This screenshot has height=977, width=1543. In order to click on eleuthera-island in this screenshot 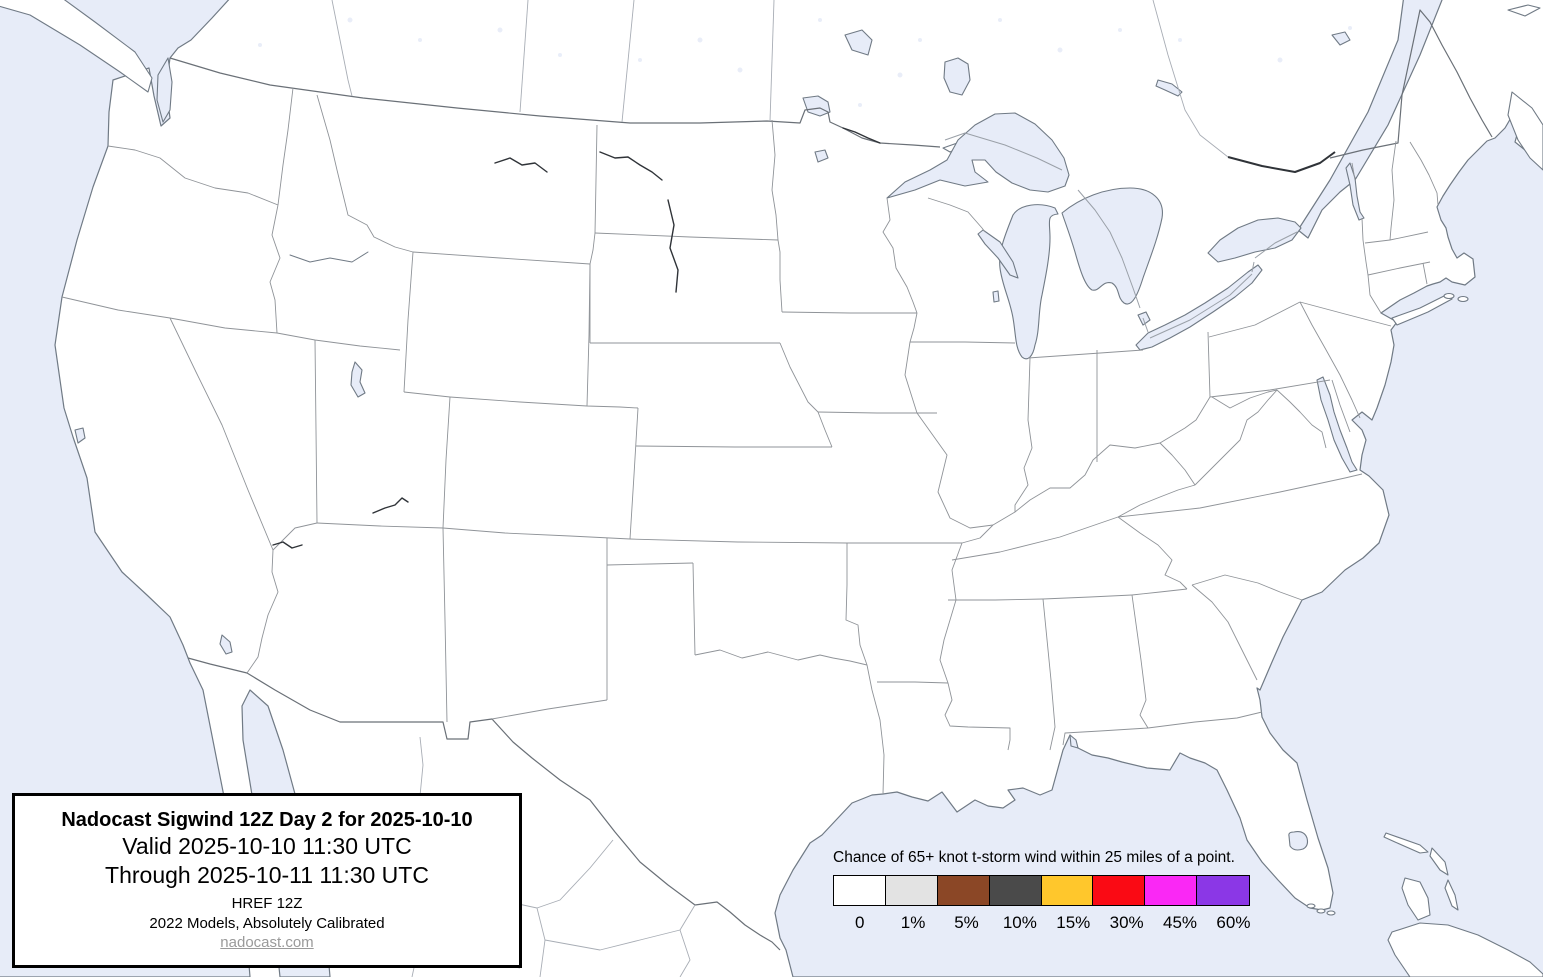, I will do `click(1451, 895)`.